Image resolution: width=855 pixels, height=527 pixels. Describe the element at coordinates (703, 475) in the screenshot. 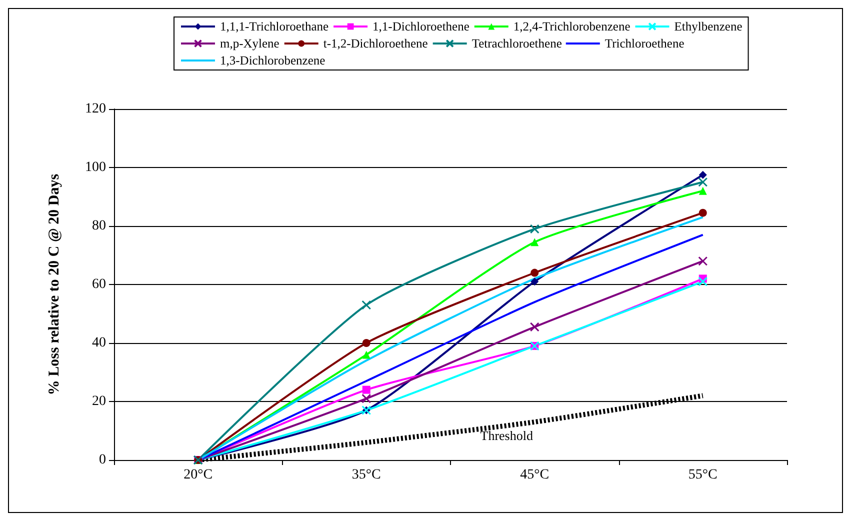

I see `x-tick-label: 55°C` at that location.